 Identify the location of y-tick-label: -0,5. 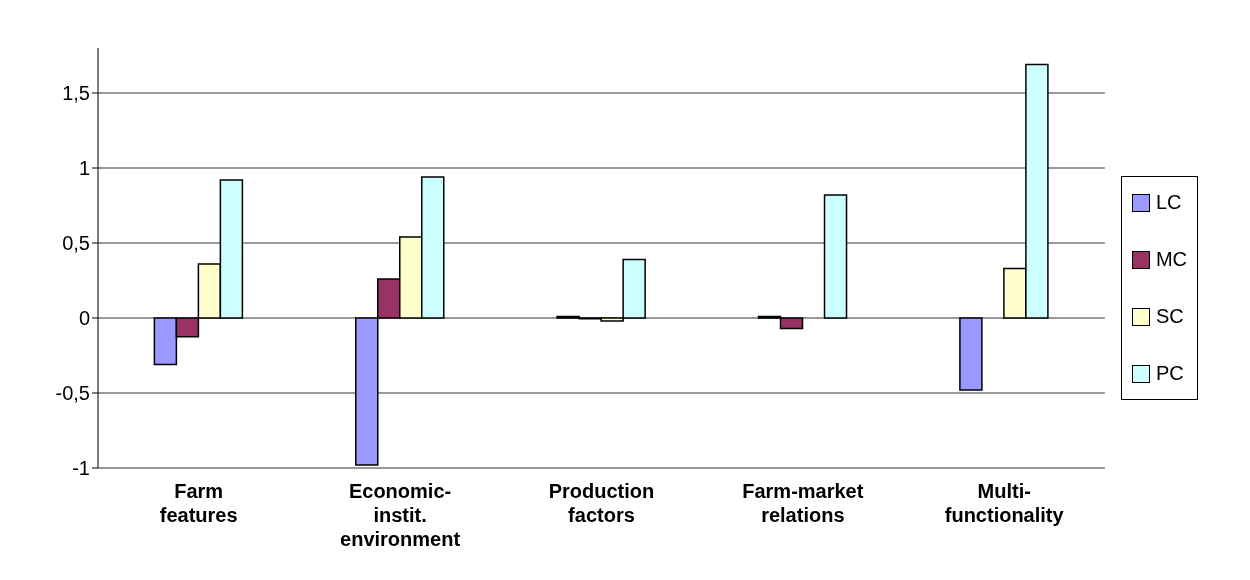
(72, 393).